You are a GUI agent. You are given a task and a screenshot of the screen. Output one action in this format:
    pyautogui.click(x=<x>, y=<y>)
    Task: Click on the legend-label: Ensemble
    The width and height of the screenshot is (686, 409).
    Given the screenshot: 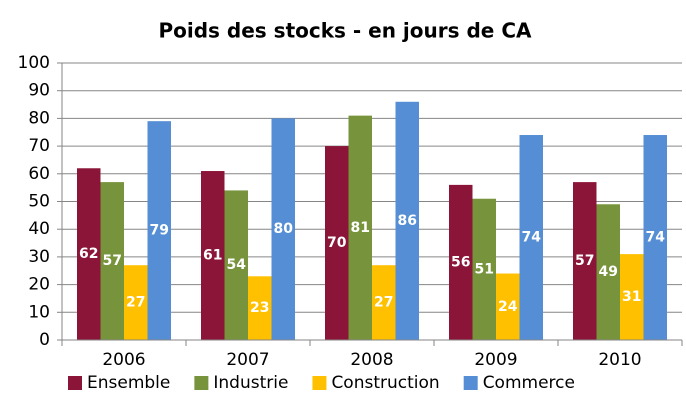 What is the action you would take?
    pyautogui.click(x=128, y=383)
    